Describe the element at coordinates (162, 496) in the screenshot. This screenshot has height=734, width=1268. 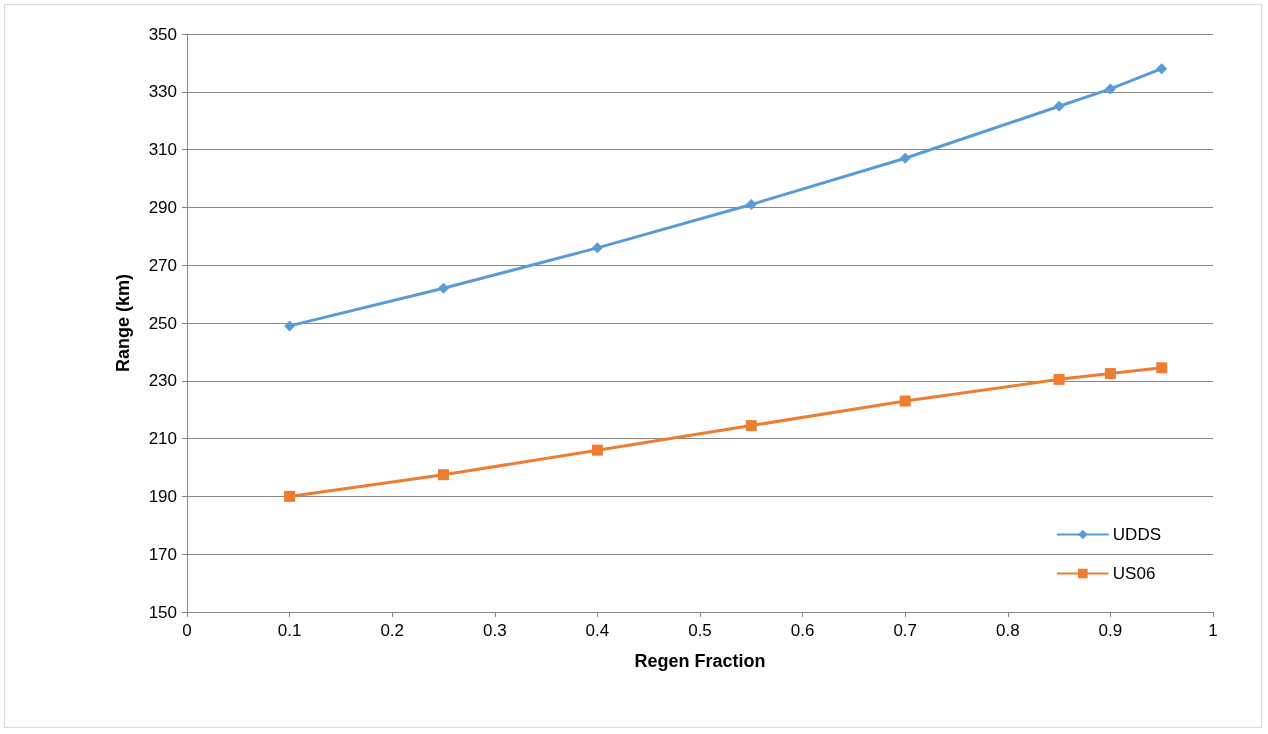
I see `y-tick-label: 190` at that location.